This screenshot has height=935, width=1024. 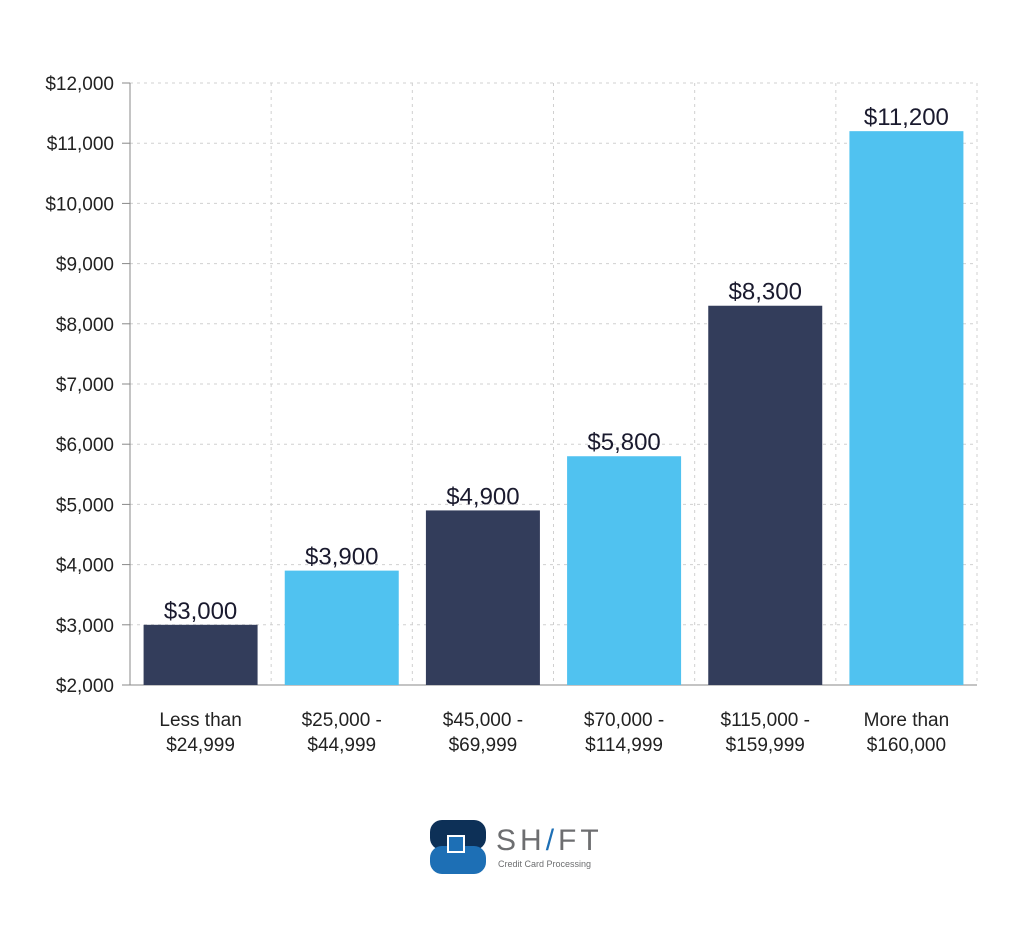 I want to click on logo-mark-blue, so click(x=458, y=860).